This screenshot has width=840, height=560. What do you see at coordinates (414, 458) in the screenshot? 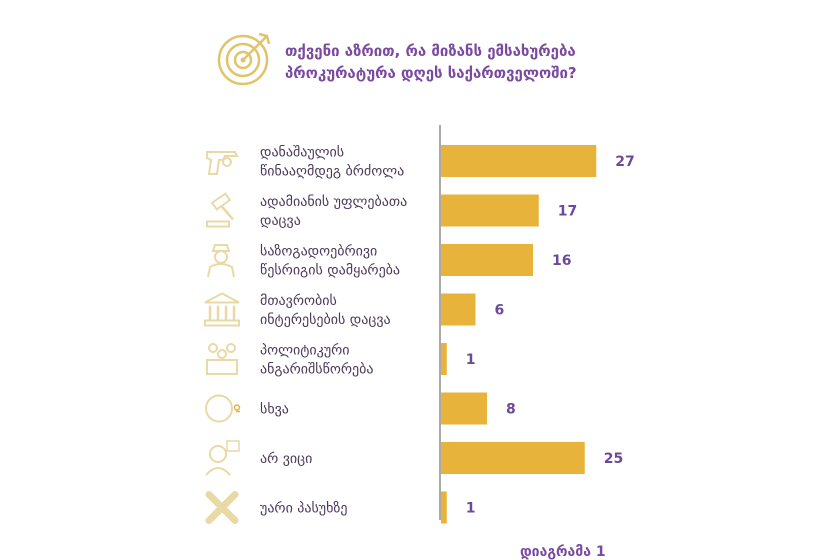
I see `chart-row-7: არ ვიცი 25` at bounding box center [414, 458].